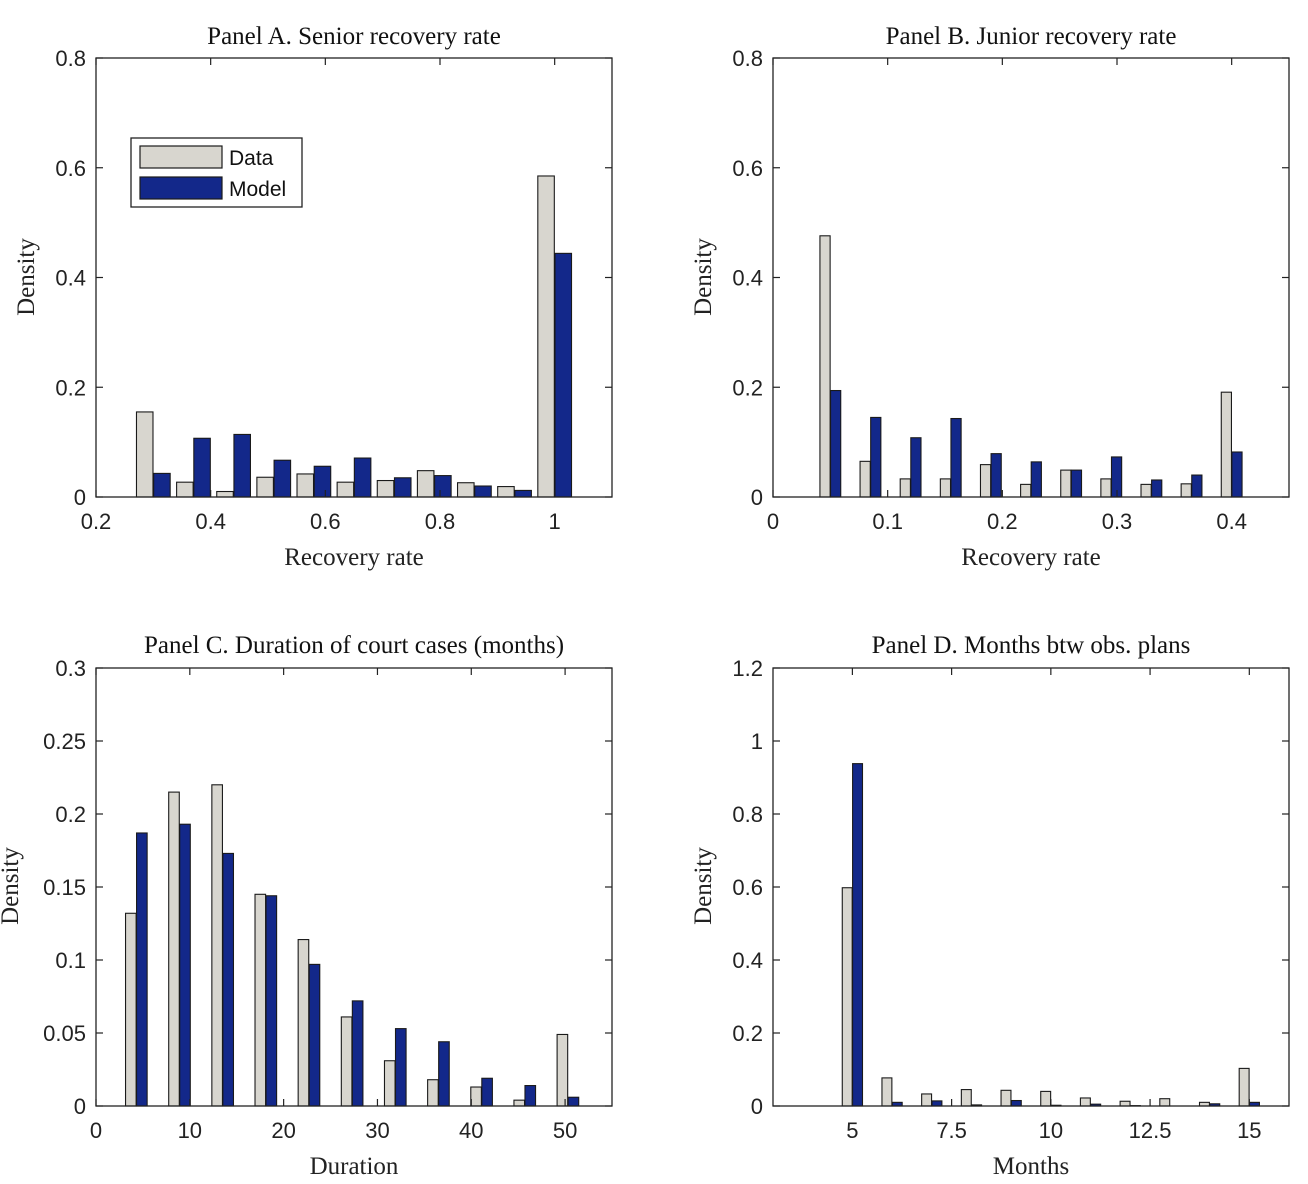  Describe the element at coordinates (757, 497) in the screenshot. I see `panel-b-ytick-label: 0` at that location.